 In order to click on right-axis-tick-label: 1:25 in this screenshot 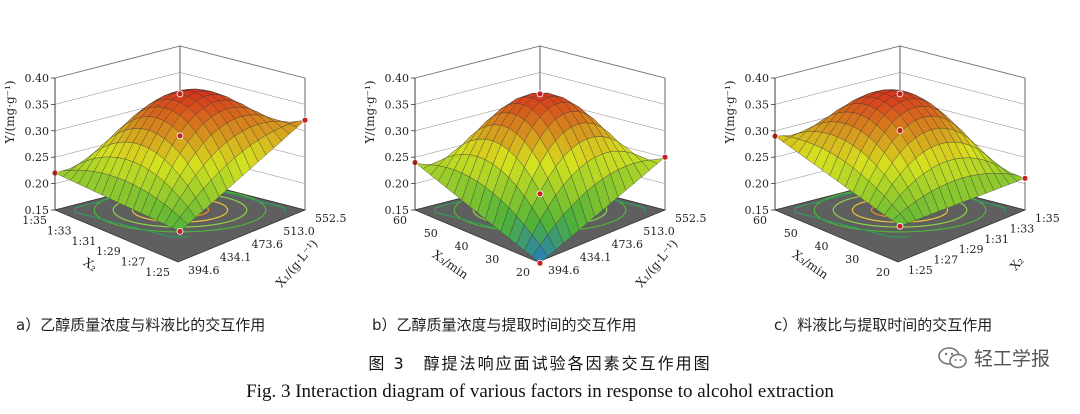, I will do `click(920, 270)`.